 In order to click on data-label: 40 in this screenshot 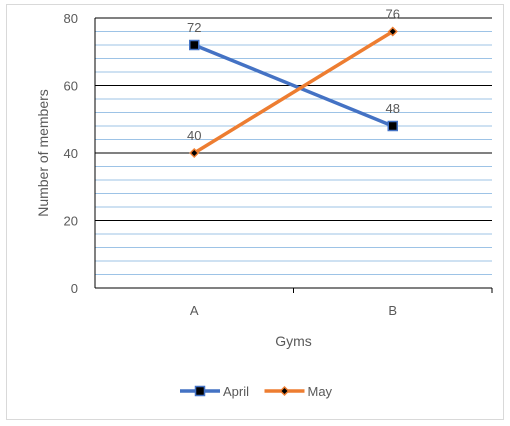, I will do `click(194, 135)`.